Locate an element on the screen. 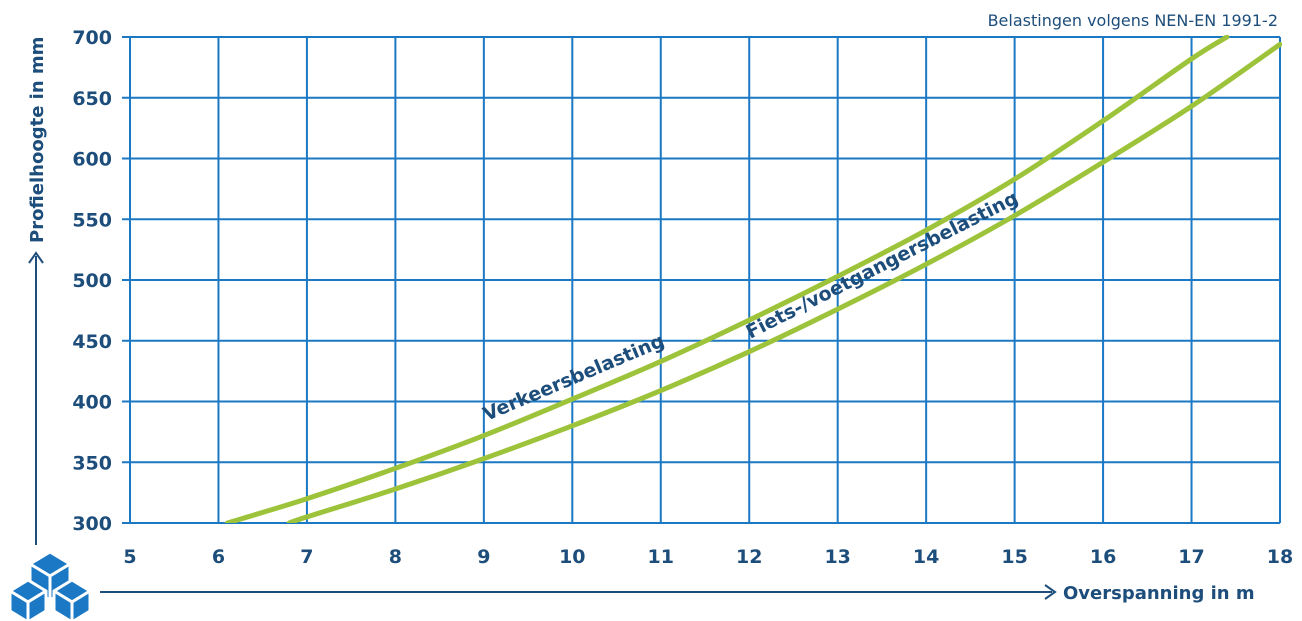 The image size is (1302, 621). x-tick-label: 7 is located at coordinates (306, 557).